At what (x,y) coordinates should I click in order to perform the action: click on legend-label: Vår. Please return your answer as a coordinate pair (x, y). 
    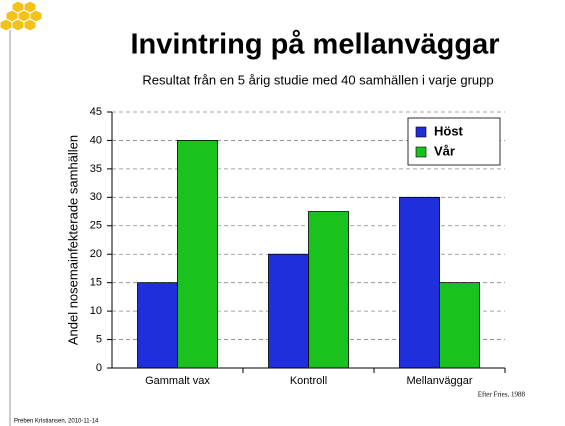
    Looking at the image, I should click on (444, 150).